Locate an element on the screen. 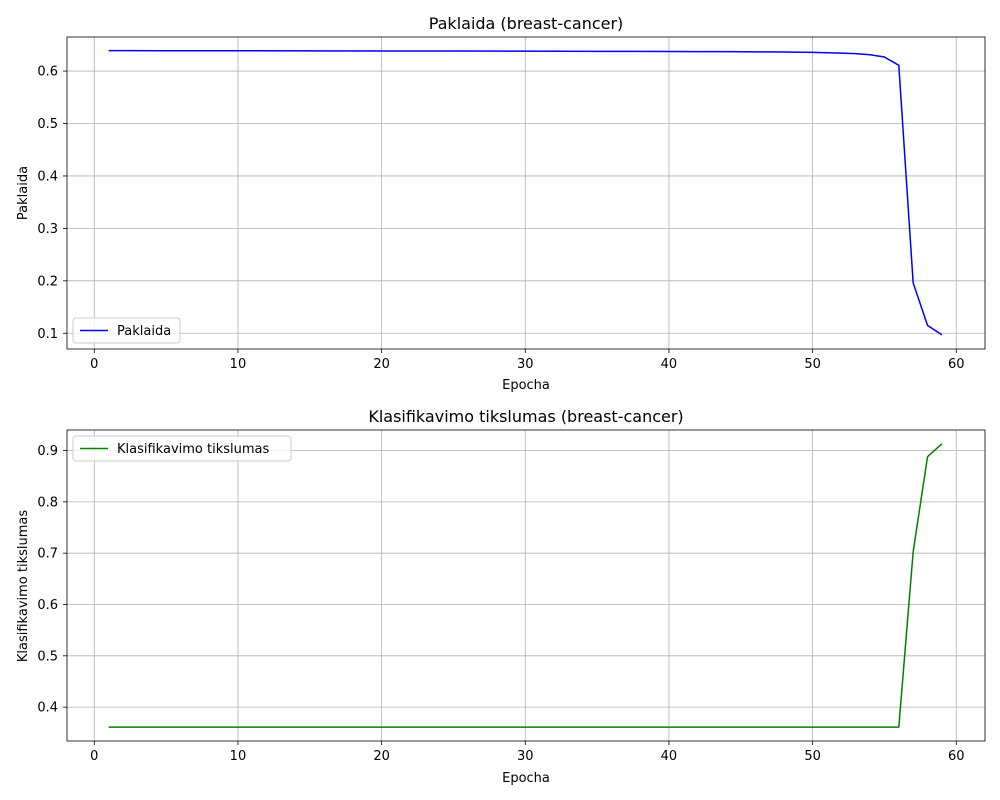 Image resolution: width=1000 pixels, height=800 pixels. loss-x-tick-label: 0 is located at coordinates (94, 364).